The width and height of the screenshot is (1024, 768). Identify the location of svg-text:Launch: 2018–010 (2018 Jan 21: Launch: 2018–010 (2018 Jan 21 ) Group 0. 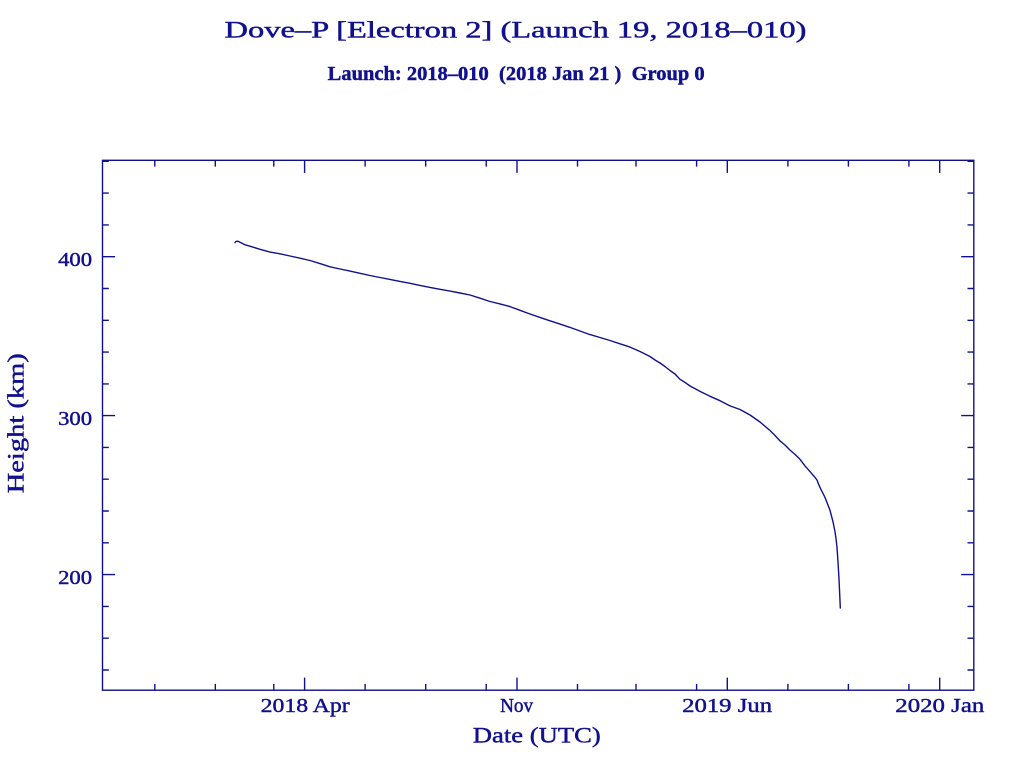
(516, 74).